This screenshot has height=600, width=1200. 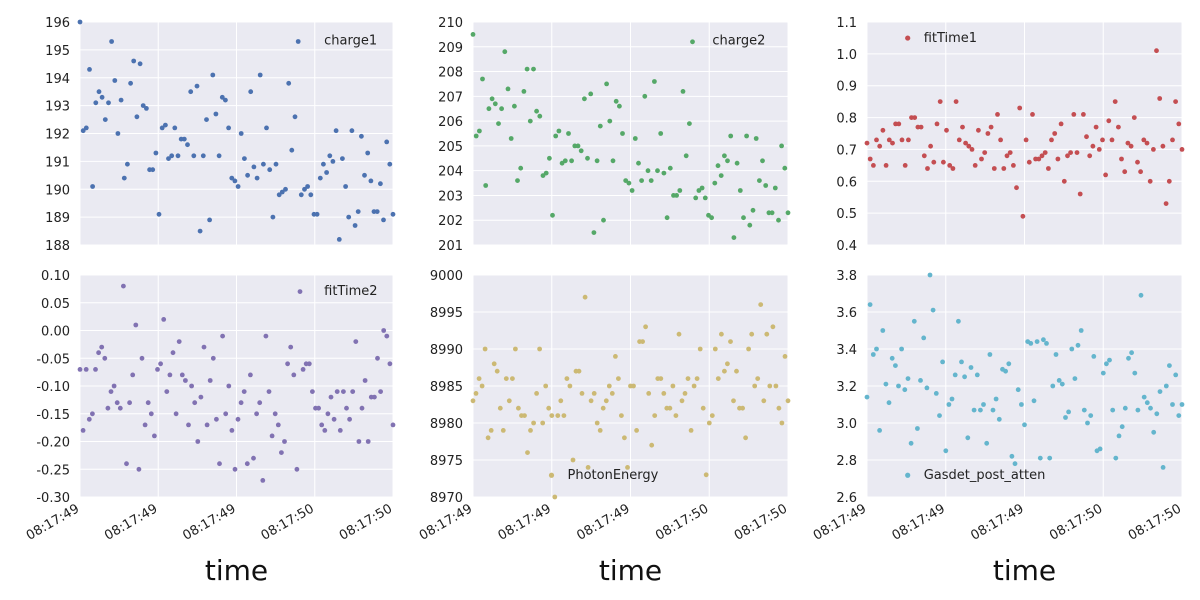 I want to click on y-tick-label: 2.6, so click(x=846, y=498).